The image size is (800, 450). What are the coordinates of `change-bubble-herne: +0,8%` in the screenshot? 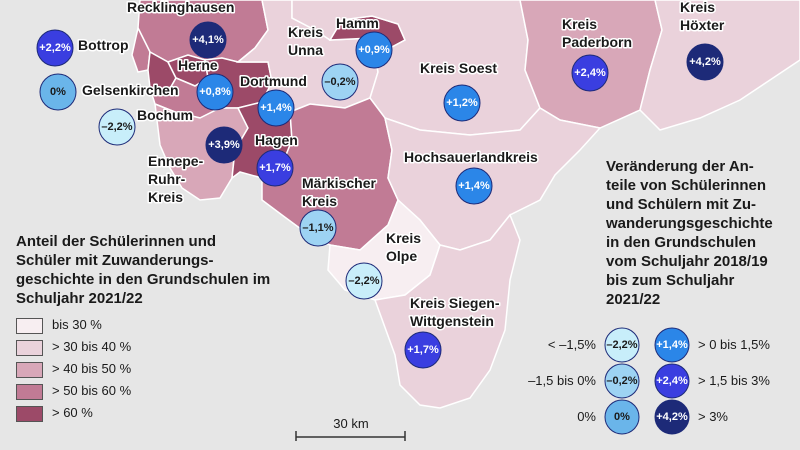 It's located at (215, 92).